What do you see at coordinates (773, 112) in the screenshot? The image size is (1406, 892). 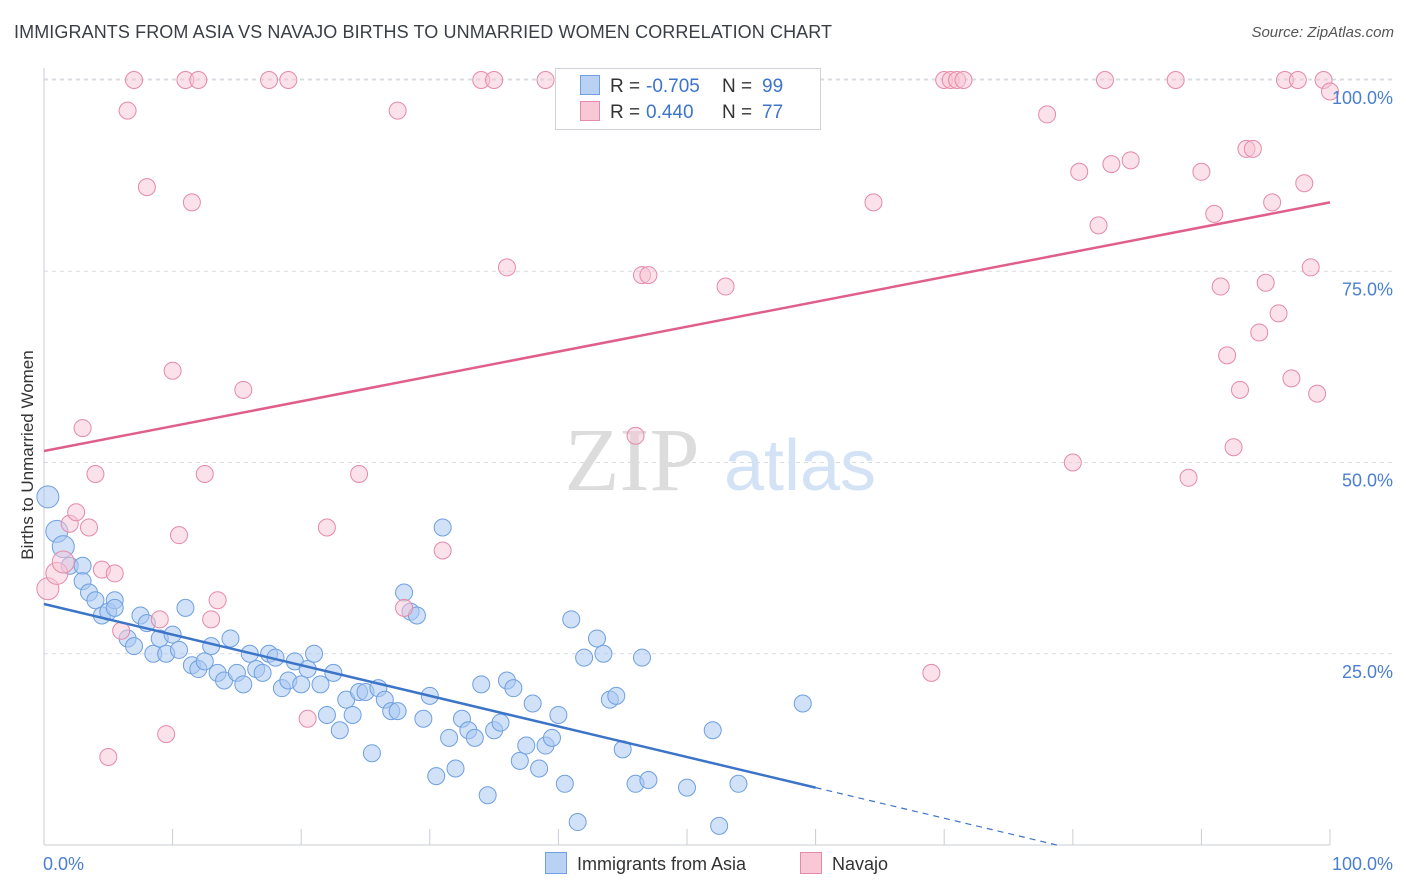 I see `n-value-navajo: 77` at bounding box center [773, 112].